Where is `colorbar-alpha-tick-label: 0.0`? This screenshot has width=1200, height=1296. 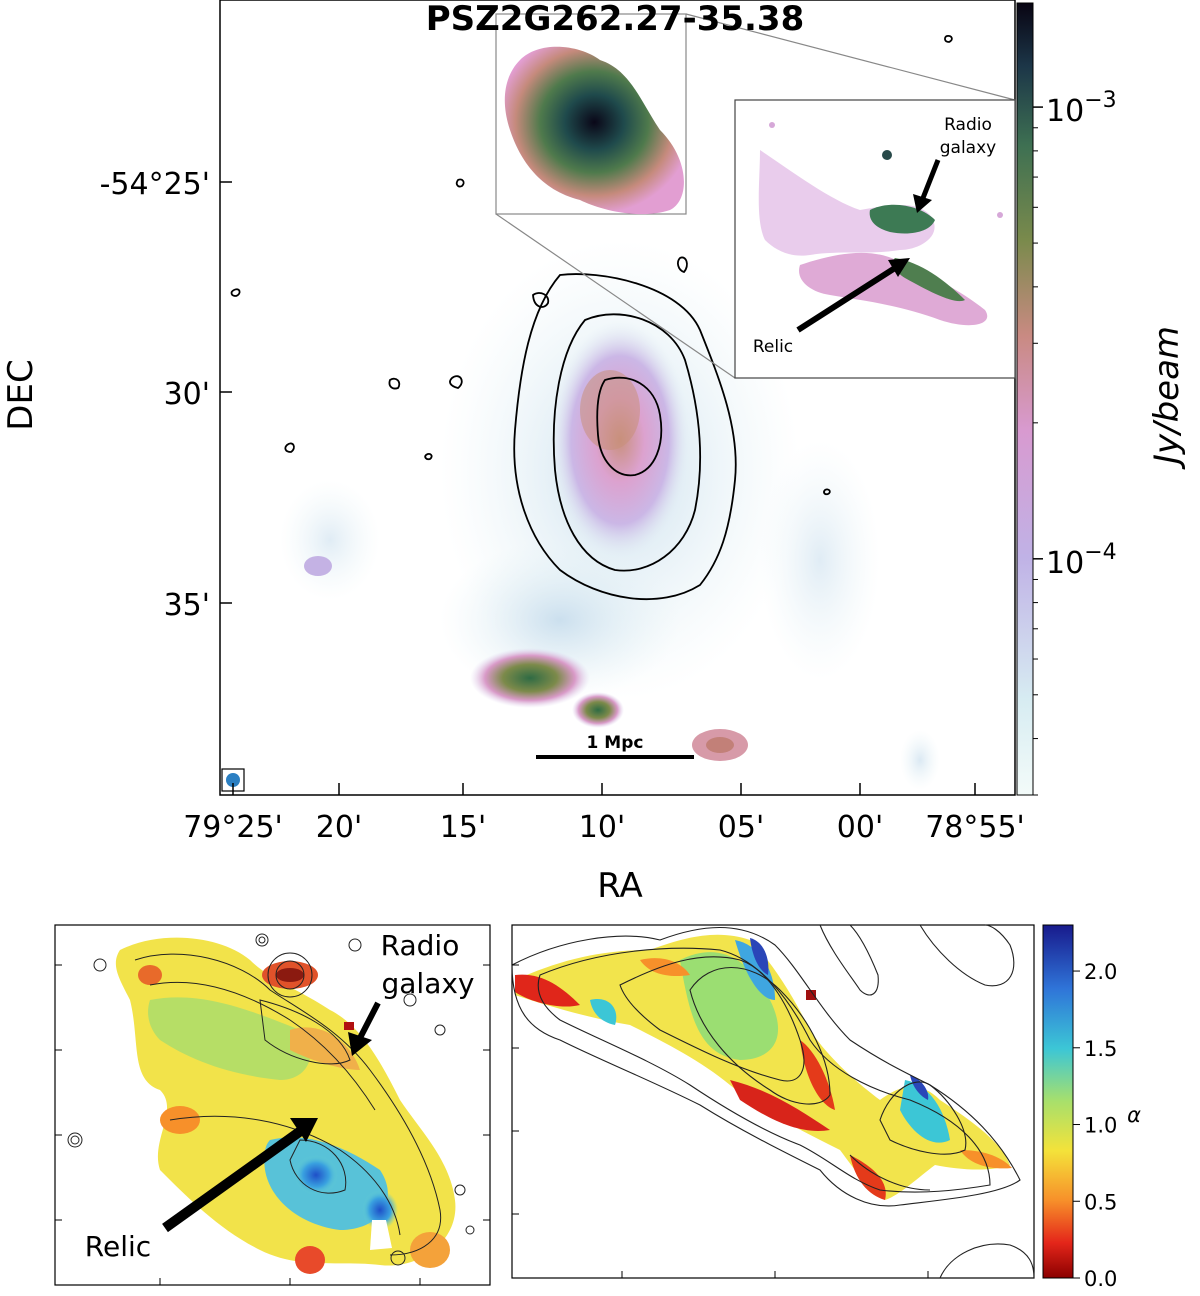
colorbar-alpha-tick-label: 0.0 is located at coordinates (1100, 1279).